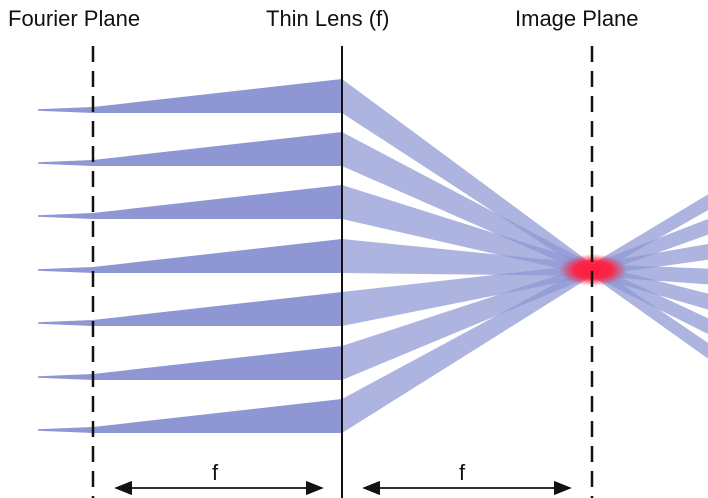  What do you see at coordinates (215, 472) in the screenshot?
I see `focal-length-label-left: f` at bounding box center [215, 472].